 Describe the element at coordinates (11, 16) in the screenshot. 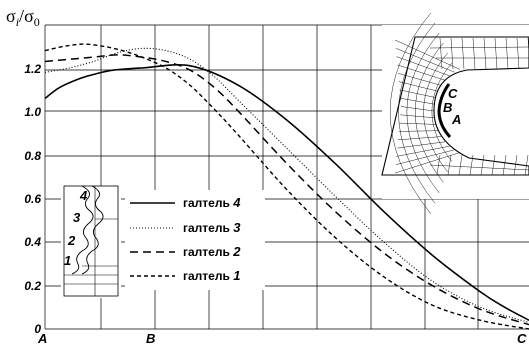

I see `y-axis-label-symbol: σ` at that location.